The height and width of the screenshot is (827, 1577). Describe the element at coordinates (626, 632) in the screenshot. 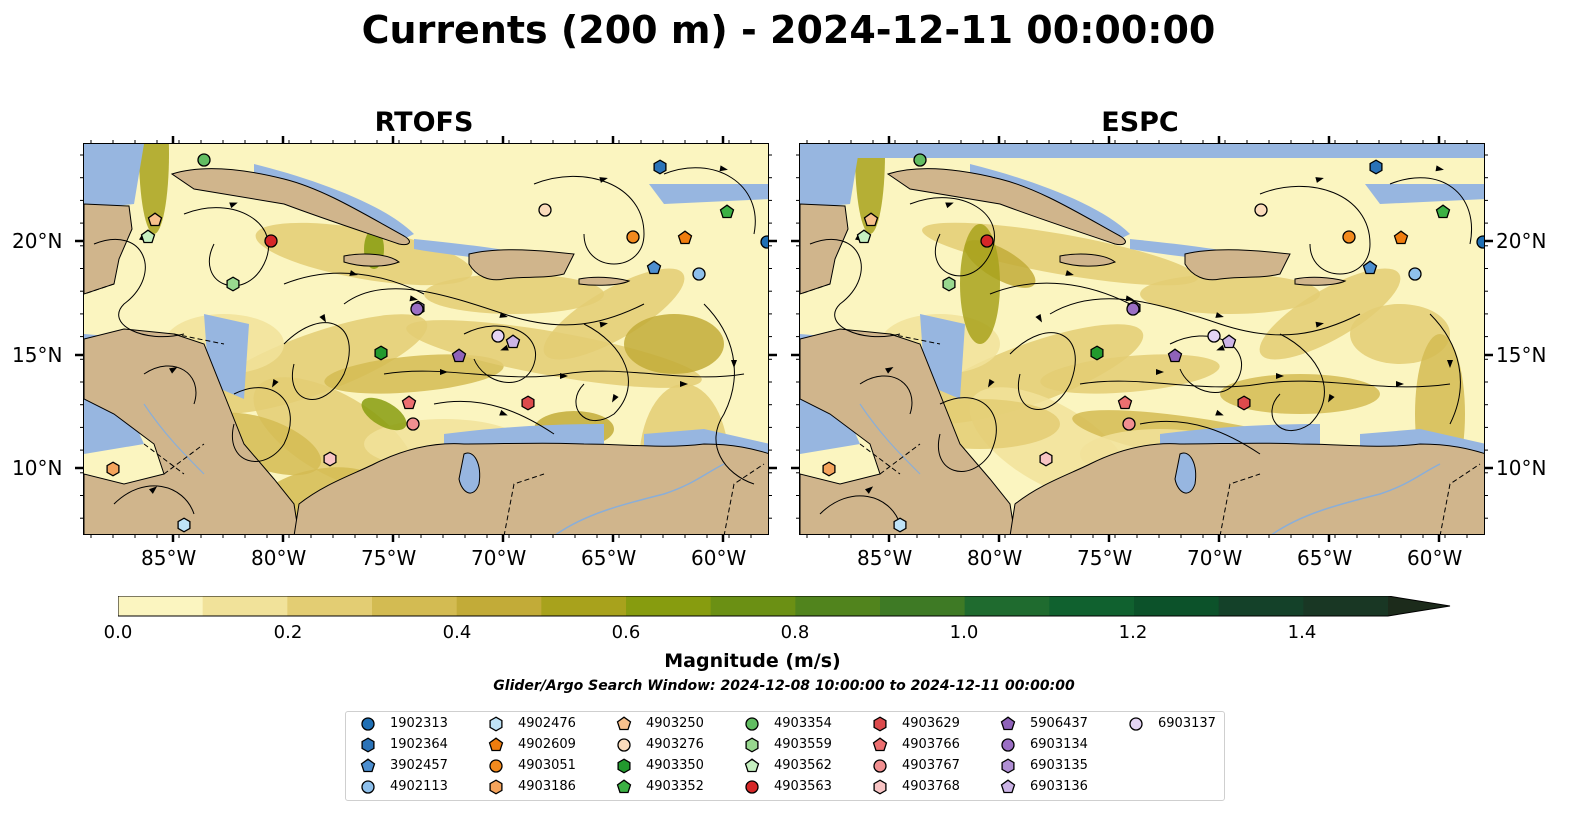

I see `colorbar-tick: 0.6` at that location.